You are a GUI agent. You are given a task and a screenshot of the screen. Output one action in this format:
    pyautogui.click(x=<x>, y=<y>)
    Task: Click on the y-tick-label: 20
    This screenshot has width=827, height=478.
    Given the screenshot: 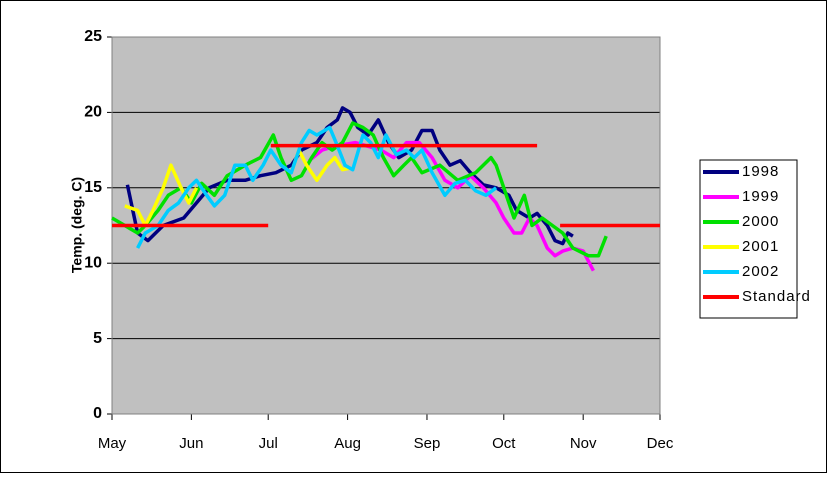 What is the action you would take?
    pyautogui.click(x=93, y=112)
    